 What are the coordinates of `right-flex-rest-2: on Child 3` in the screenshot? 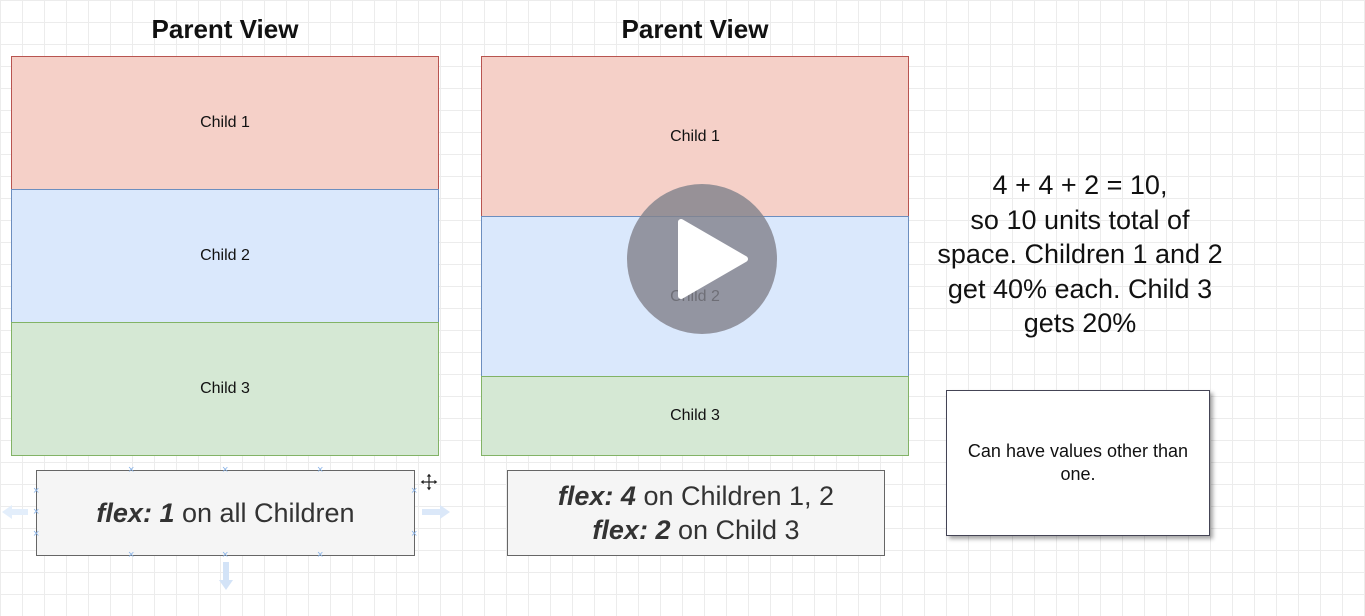 It's located at (735, 530).